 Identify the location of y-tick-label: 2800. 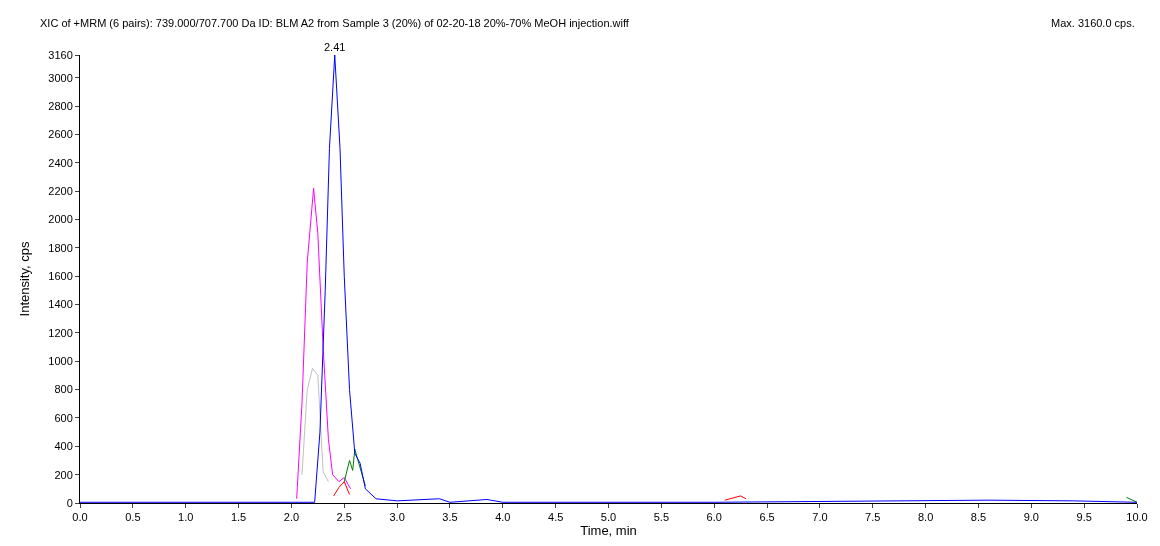
(60, 105).